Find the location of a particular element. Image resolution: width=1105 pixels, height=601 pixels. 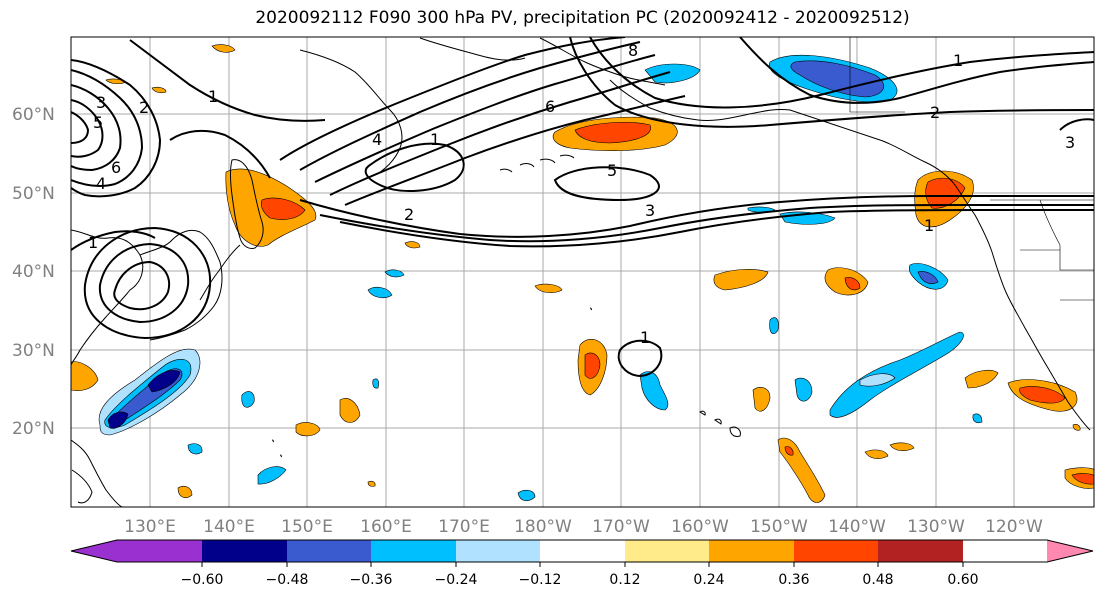

colorbar-tick-label: 0.48 is located at coordinates (877, 580).